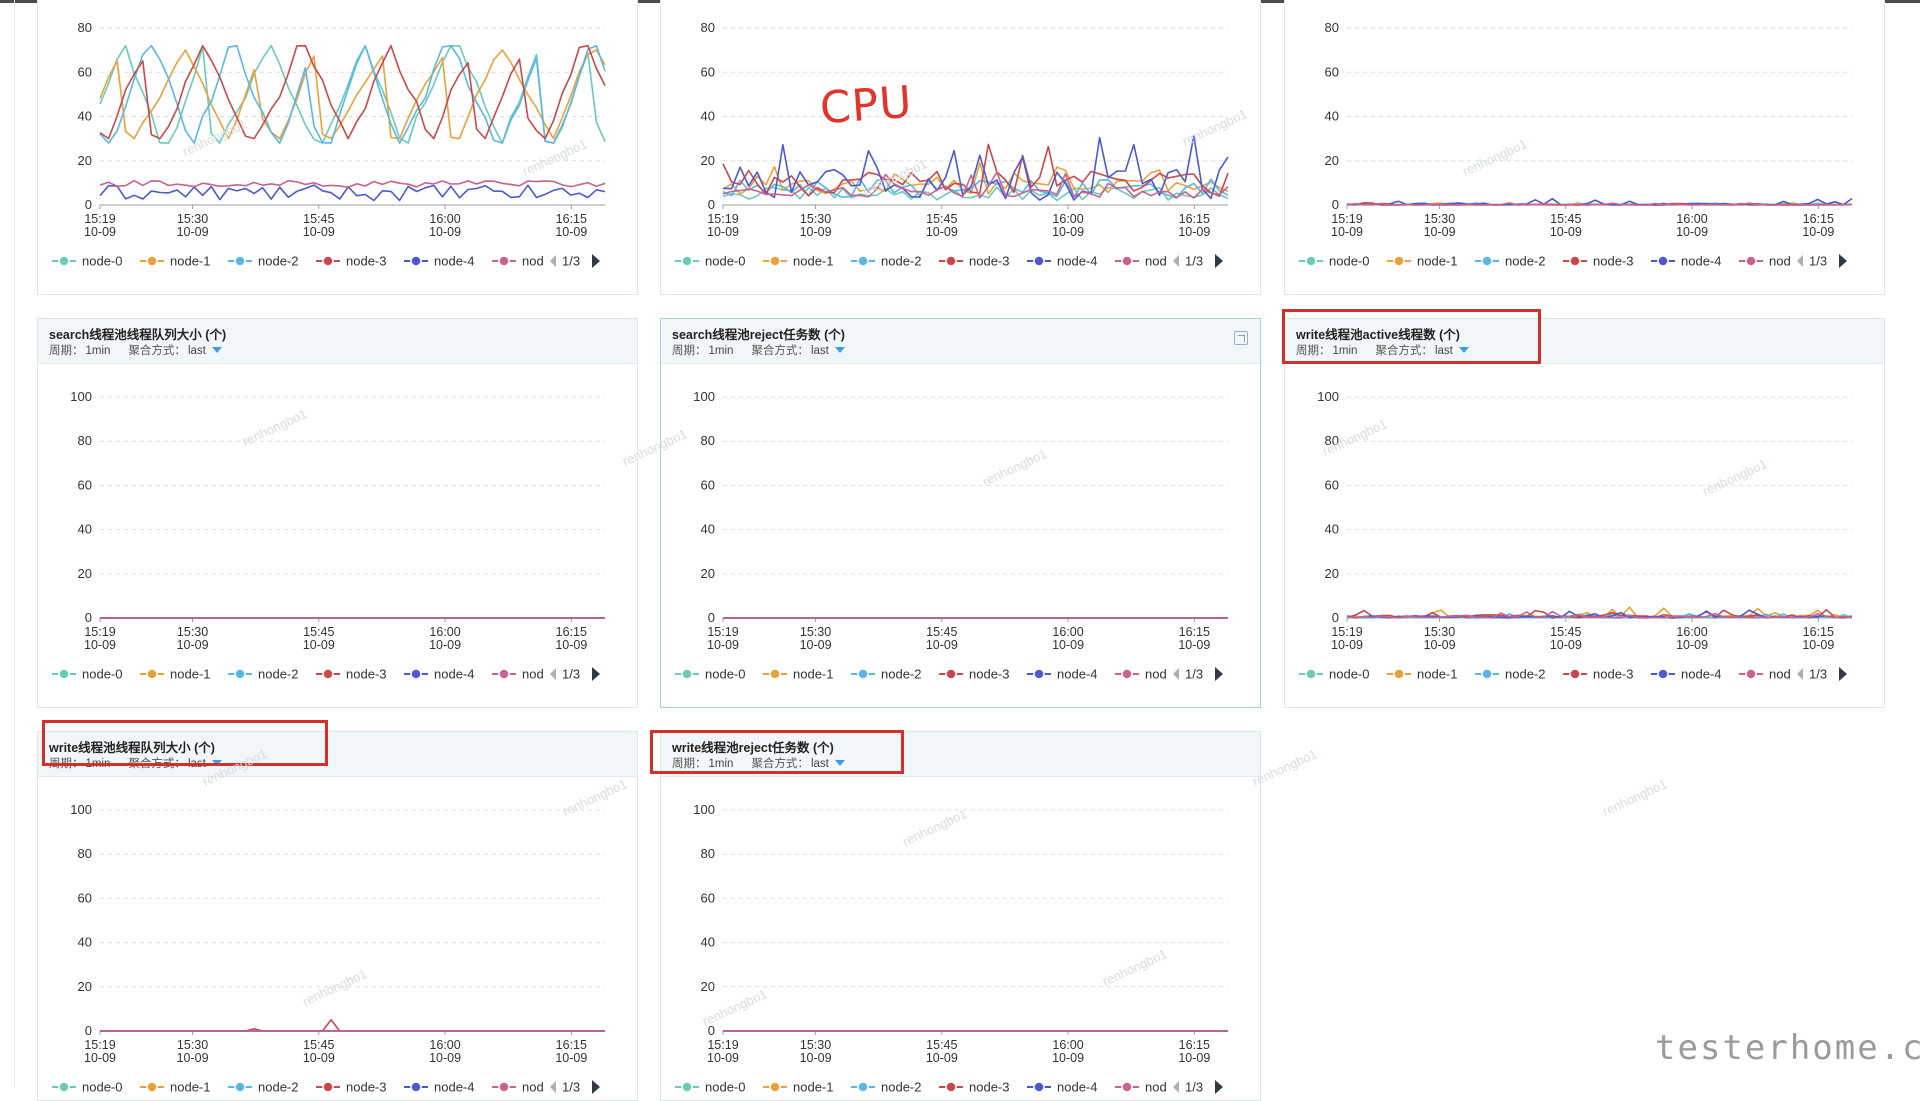 Image resolution: width=1920 pixels, height=1101 pixels. Describe the element at coordinates (571, 632) in the screenshot. I see `x-tick-time: 16:15` at that location.